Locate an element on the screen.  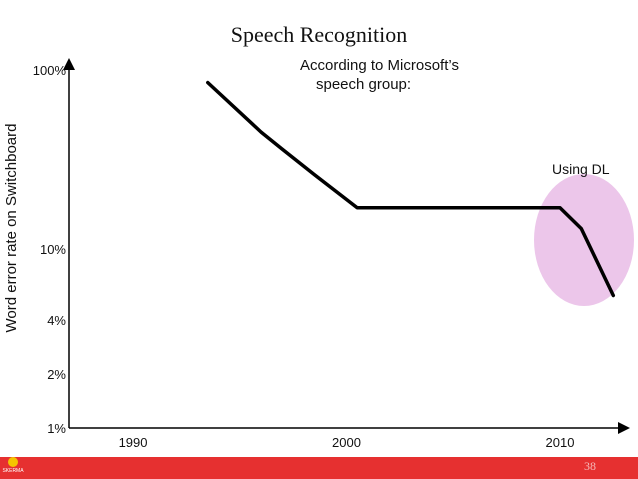
y-tick-label: 4% is located at coordinates (56, 320).